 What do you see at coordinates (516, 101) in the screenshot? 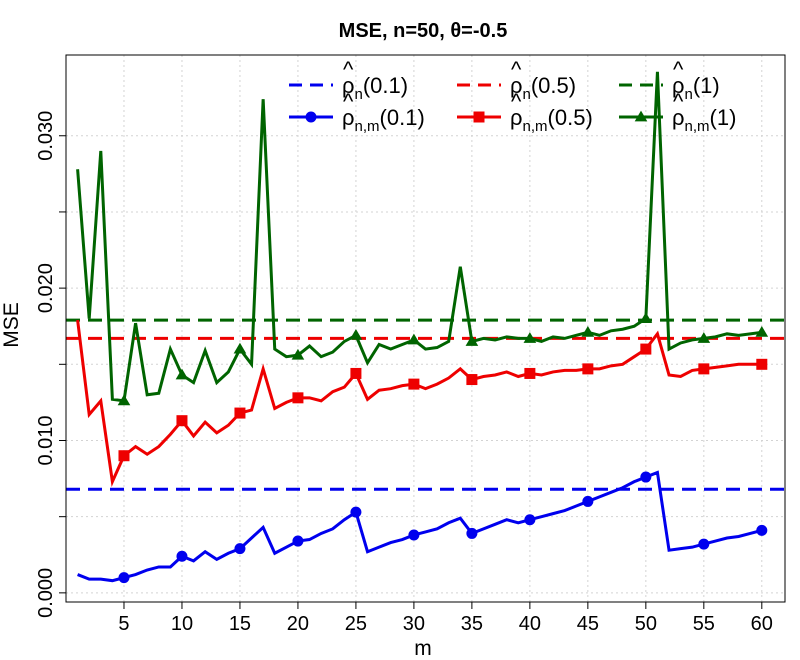
I see `legend-hat-4: ^` at bounding box center [516, 101].